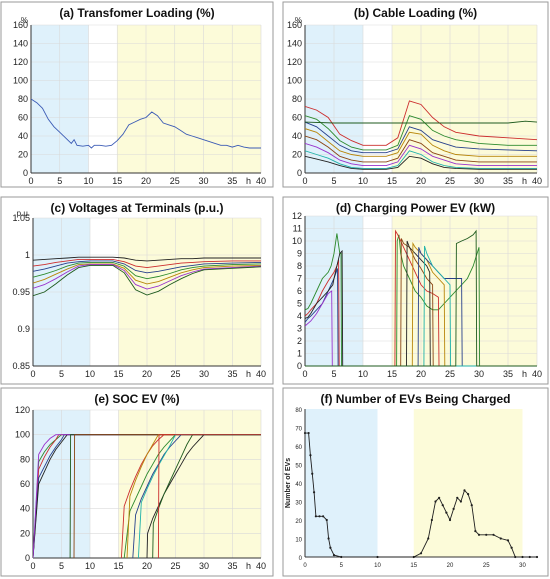  What do you see at coordinates (288, 483) in the screenshot?
I see `y-axis-label: Number of EVs` at bounding box center [288, 483].